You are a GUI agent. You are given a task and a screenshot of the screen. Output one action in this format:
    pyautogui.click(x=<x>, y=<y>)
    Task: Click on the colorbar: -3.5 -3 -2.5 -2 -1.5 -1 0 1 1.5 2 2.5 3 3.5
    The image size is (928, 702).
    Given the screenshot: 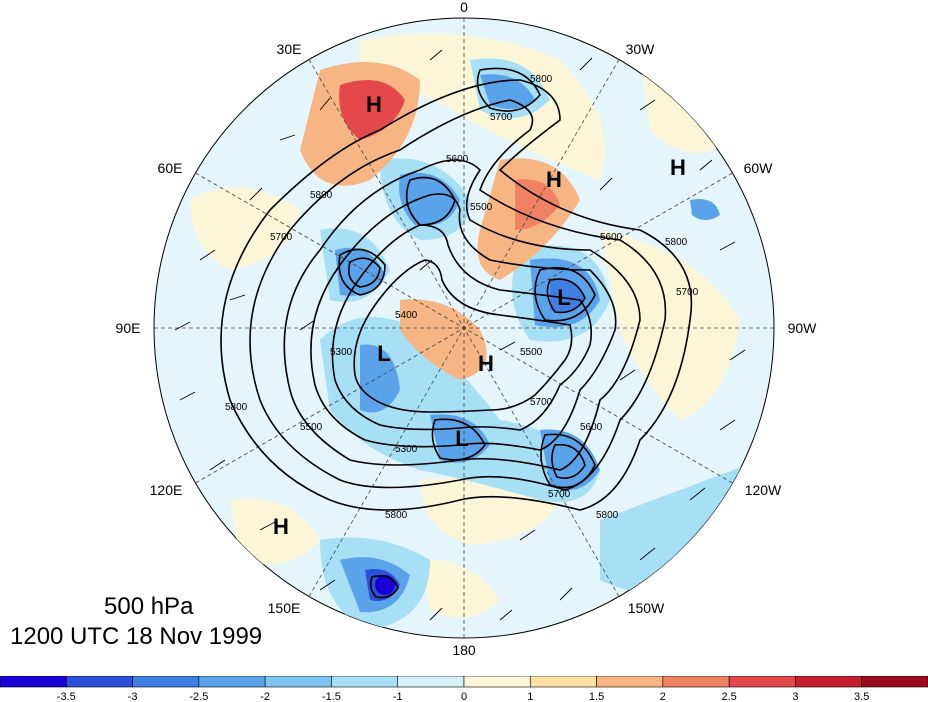 What is the action you would take?
    pyautogui.click(x=464, y=689)
    